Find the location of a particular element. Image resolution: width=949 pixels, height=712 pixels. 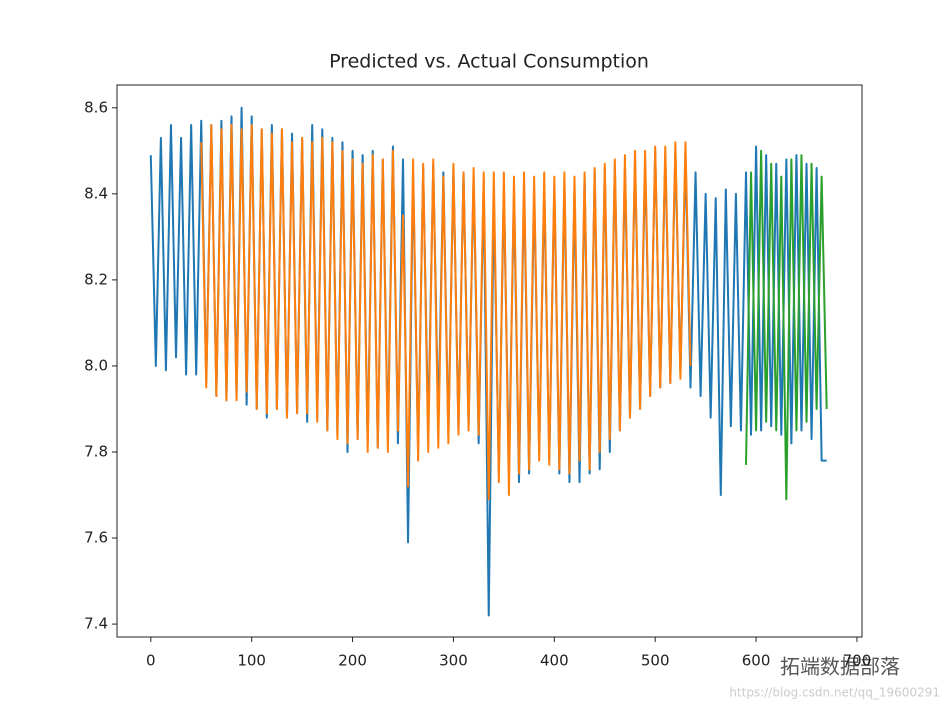

chart-title: Predicted vs. Actual Consumption is located at coordinates (489, 62).